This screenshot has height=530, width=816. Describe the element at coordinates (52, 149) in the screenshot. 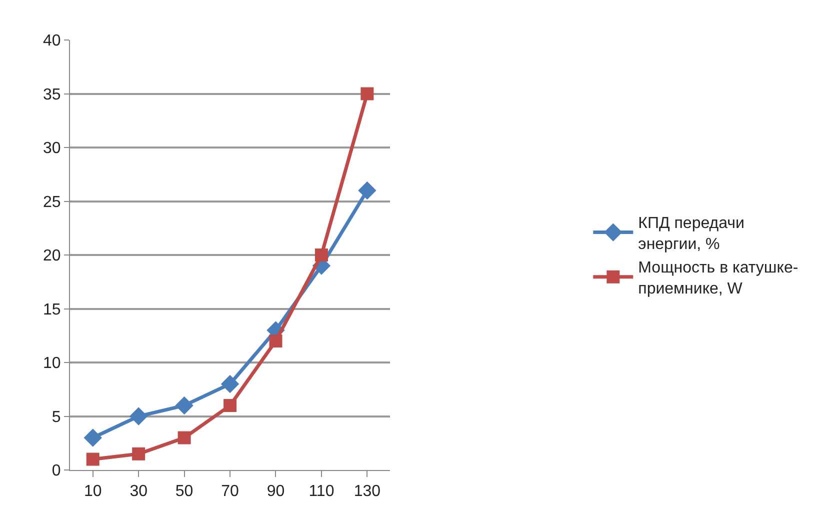

I see `y-tick-label: 30` at that location.